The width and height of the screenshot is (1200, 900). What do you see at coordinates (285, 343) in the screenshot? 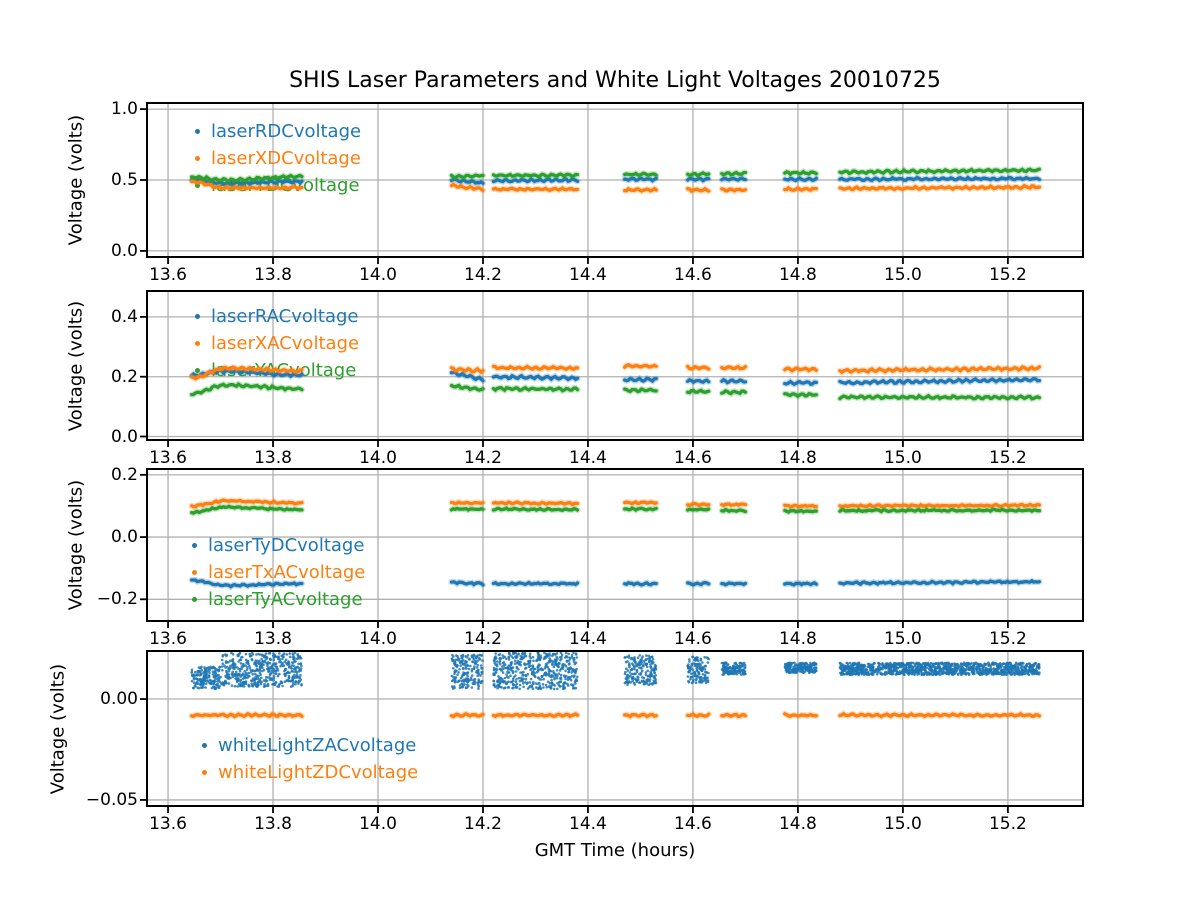
I see `legend-label: laserXACvoltage` at bounding box center [285, 343].